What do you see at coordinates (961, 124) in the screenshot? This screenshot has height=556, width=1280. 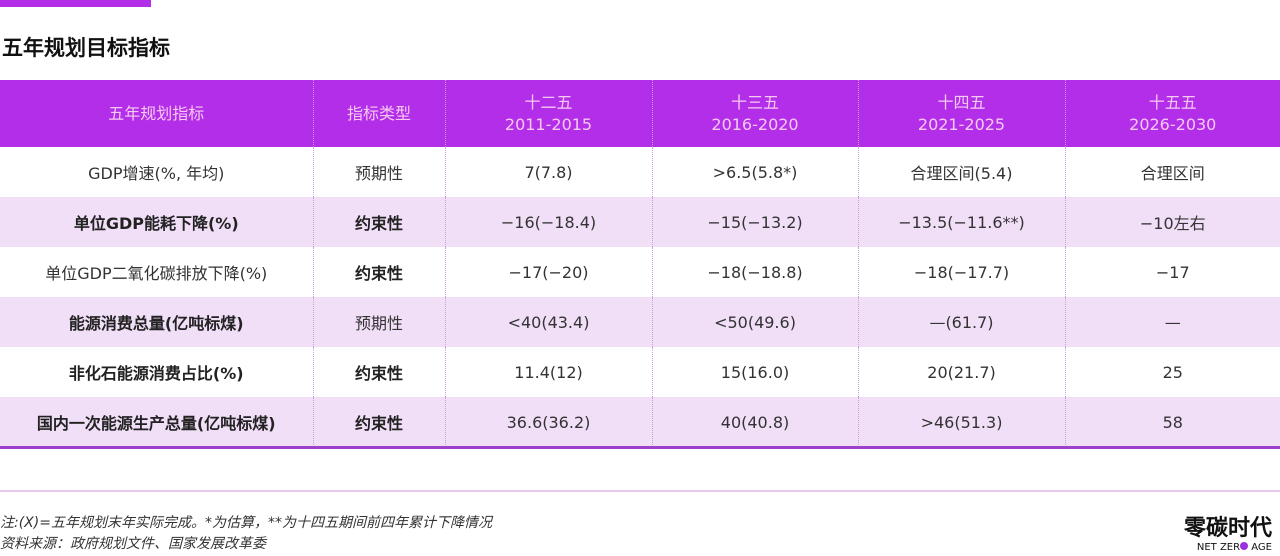 I see `period-years: 2021-2025` at bounding box center [961, 124].